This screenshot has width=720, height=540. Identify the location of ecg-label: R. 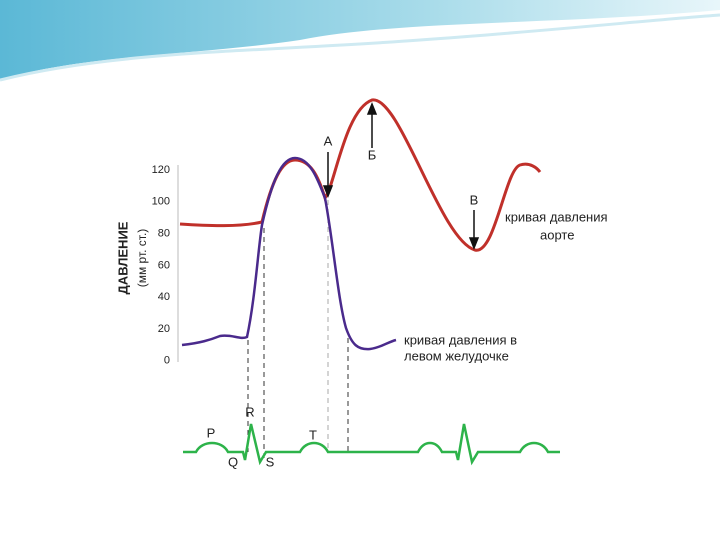
(249, 411).